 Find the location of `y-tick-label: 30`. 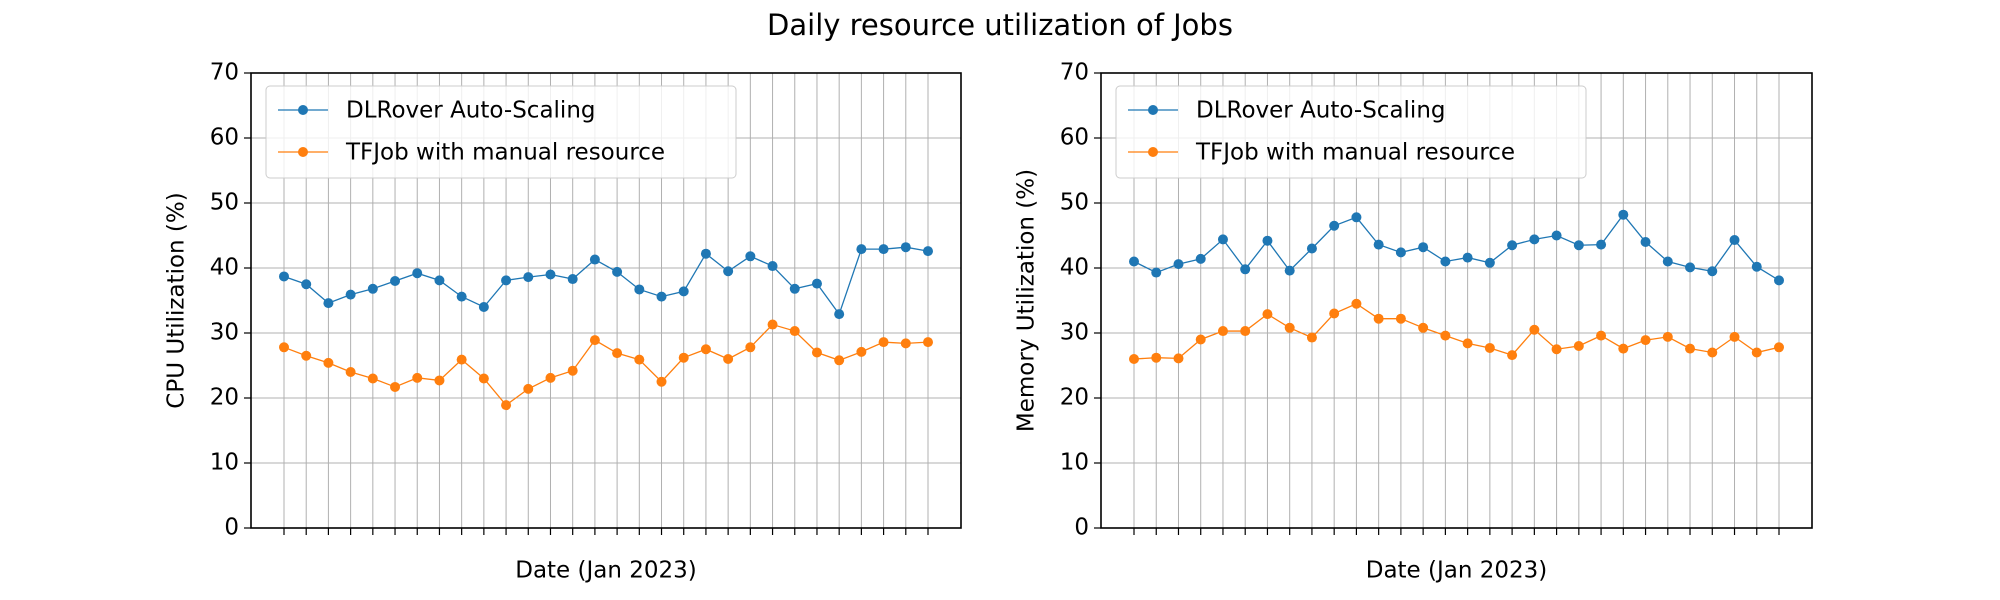

y-tick-label: 30 is located at coordinates (224, 333).